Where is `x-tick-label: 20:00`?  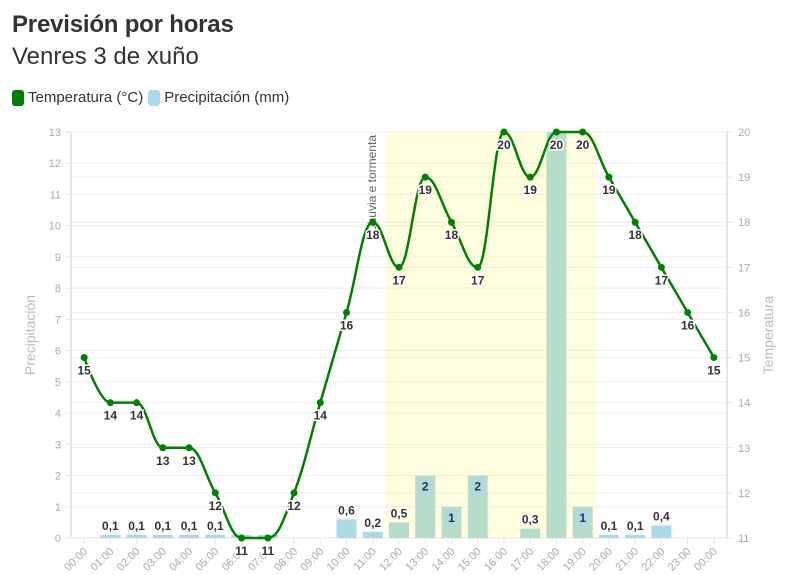
x-tick-label: 20:00 is located at coordinates (601, 560).